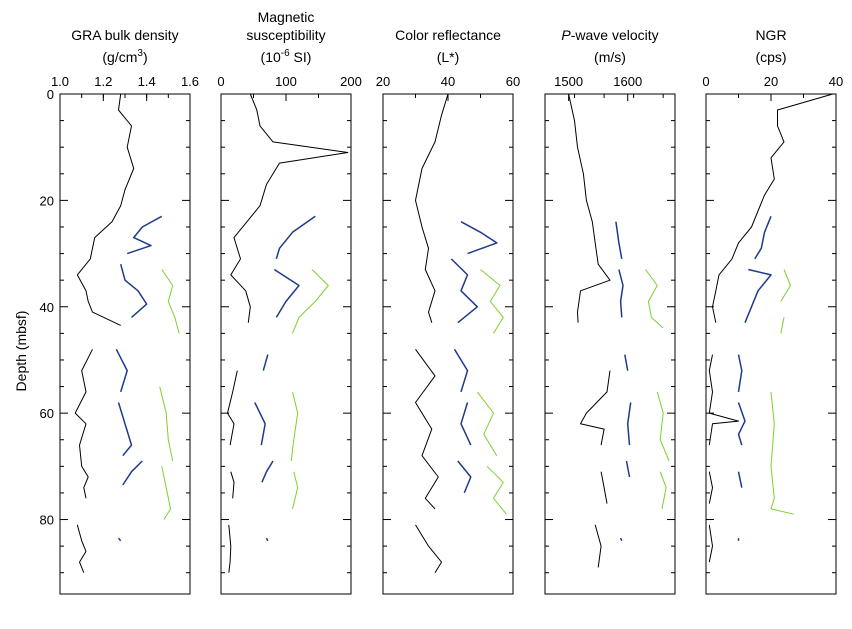 This screenshot has height=629, width=852. I want to click on x-tick-label: 1.6, so click(190, 81).